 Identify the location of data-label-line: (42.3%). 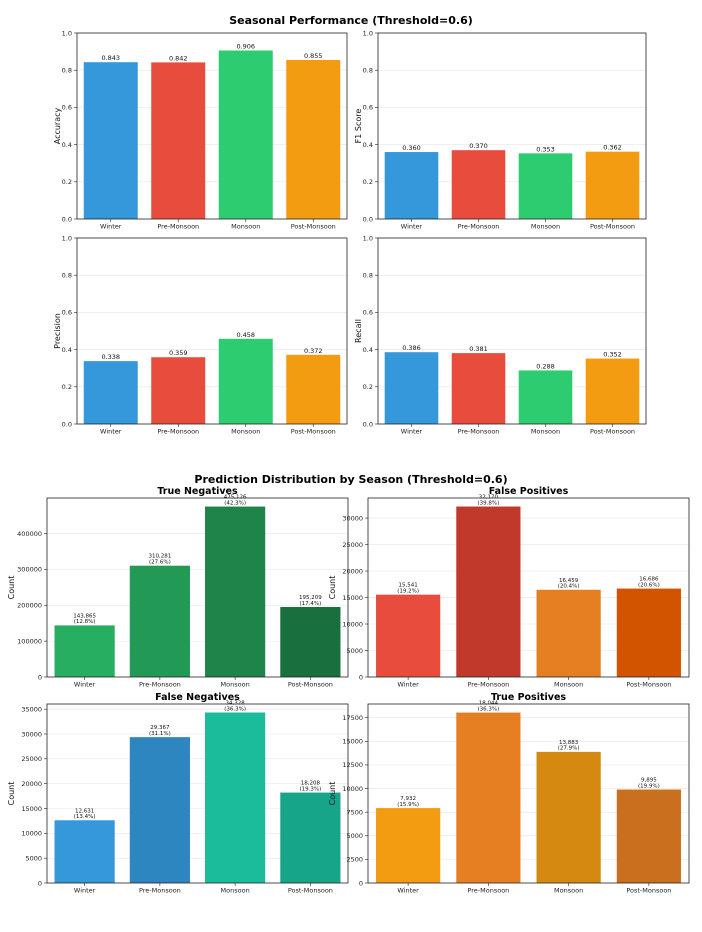
(235, 503).